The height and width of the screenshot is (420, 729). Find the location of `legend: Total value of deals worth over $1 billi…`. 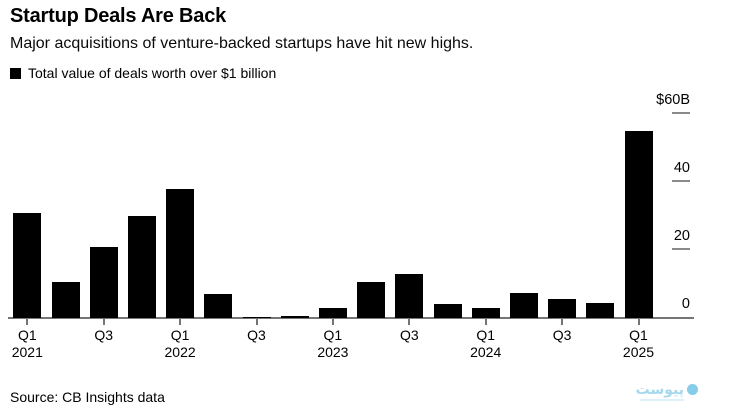

legend: Total value of deals worth over $1 billi… is located at coordinates (143, 73).